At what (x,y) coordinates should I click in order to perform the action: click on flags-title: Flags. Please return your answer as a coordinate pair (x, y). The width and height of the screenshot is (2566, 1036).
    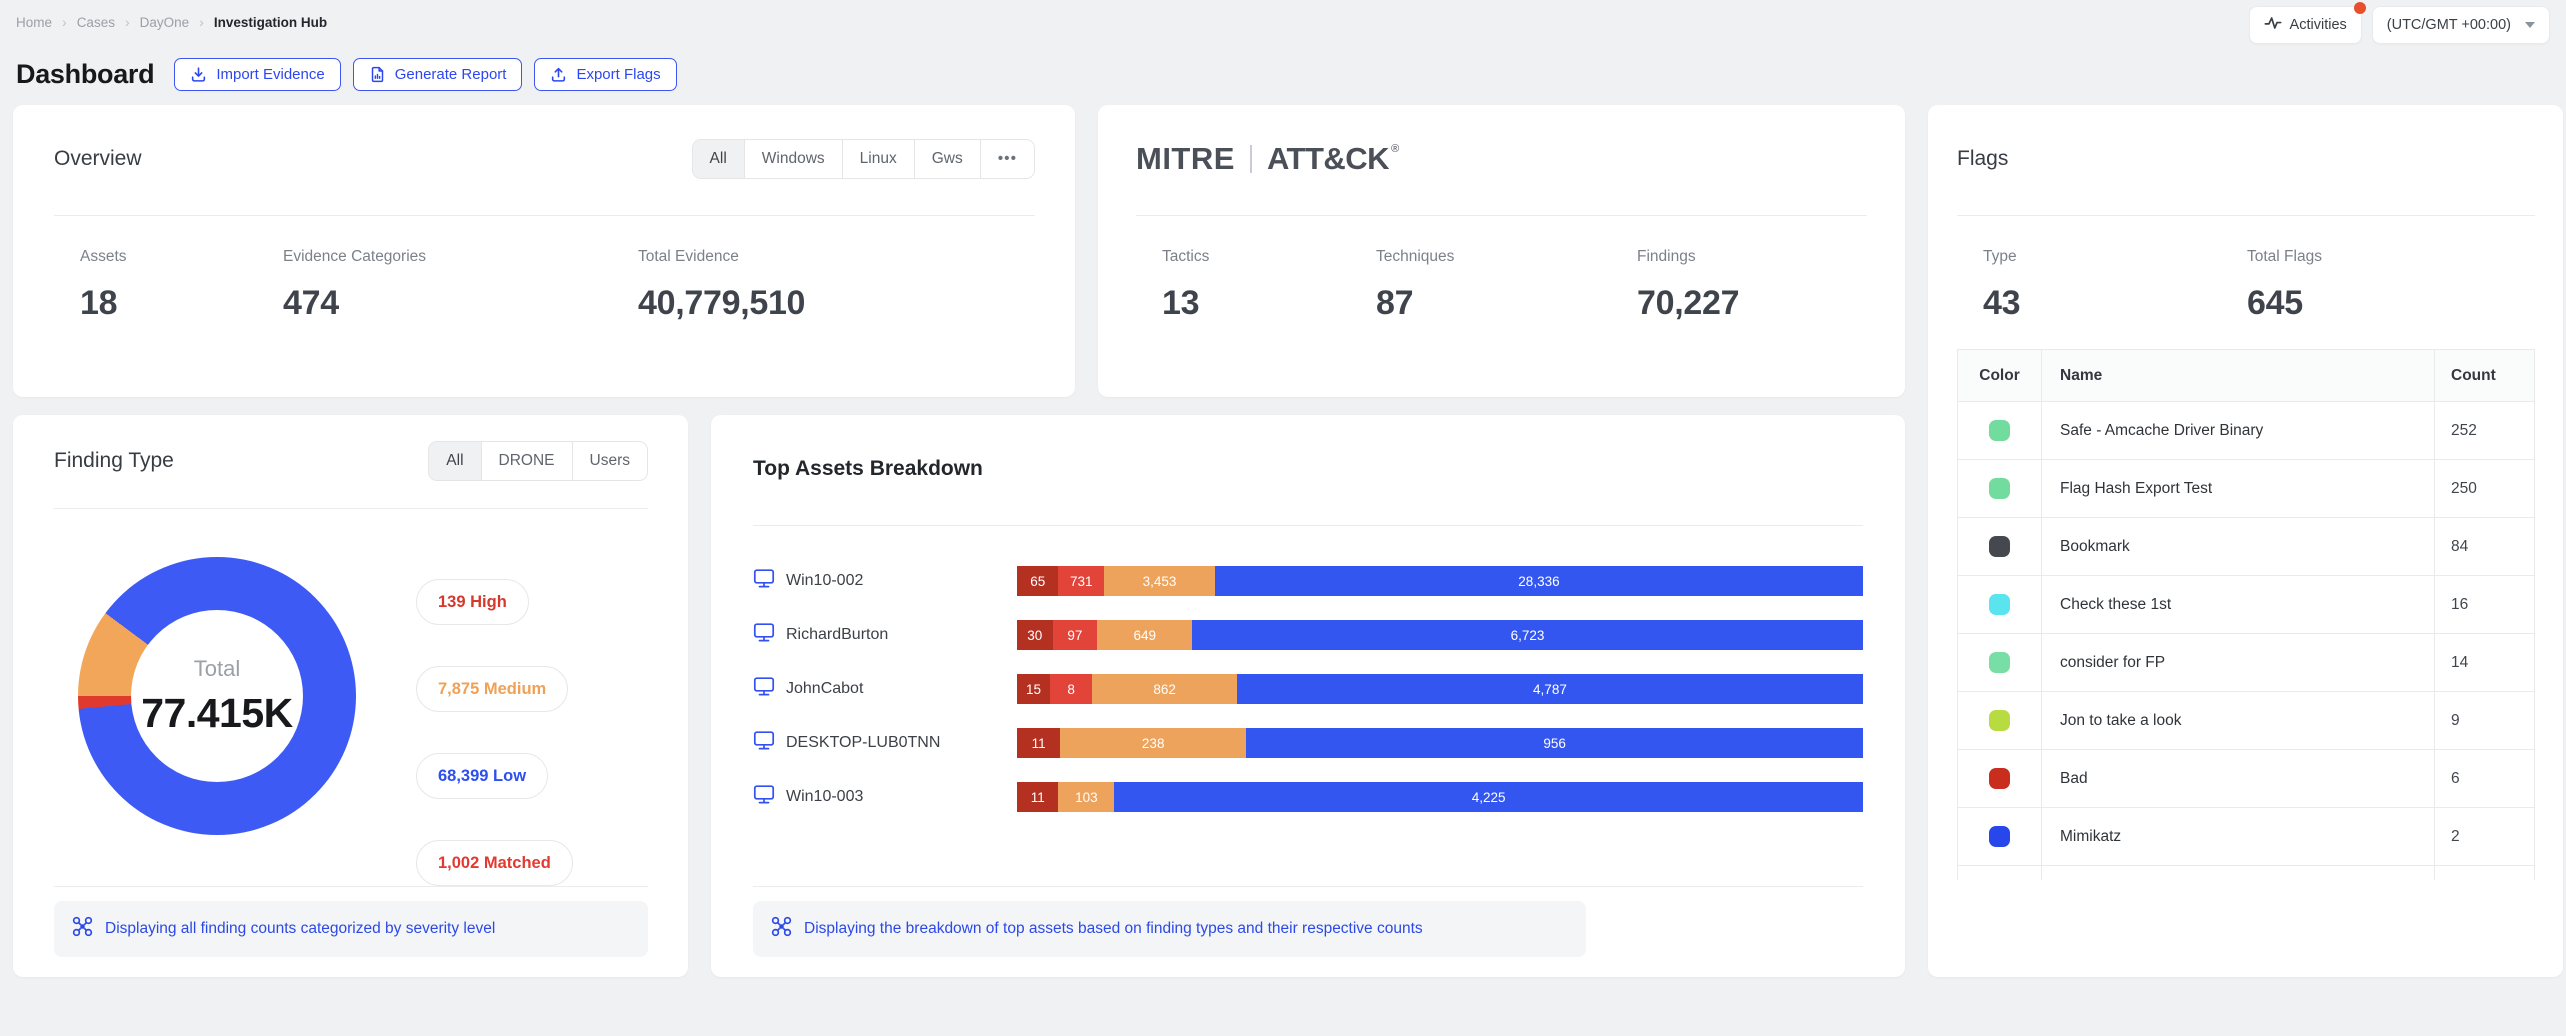
    Looking at the image, I should click on (1983, 158).